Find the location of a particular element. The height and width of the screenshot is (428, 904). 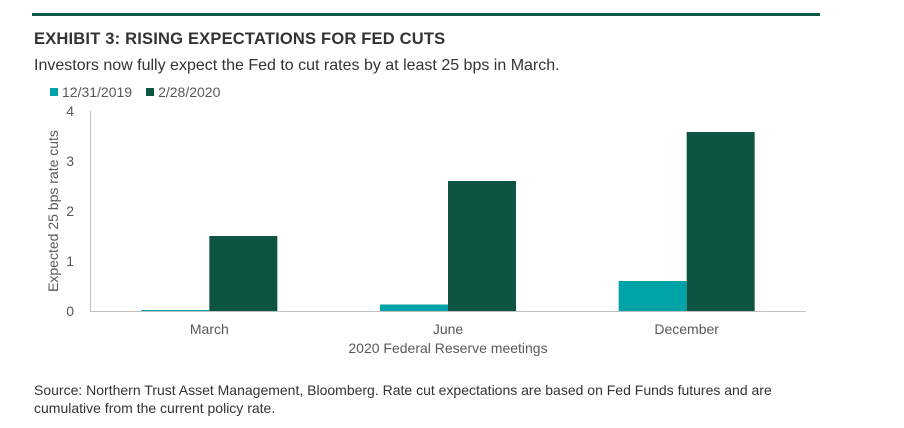

x-axis-tick-labels: March June December is located at coordinates (454, 329).